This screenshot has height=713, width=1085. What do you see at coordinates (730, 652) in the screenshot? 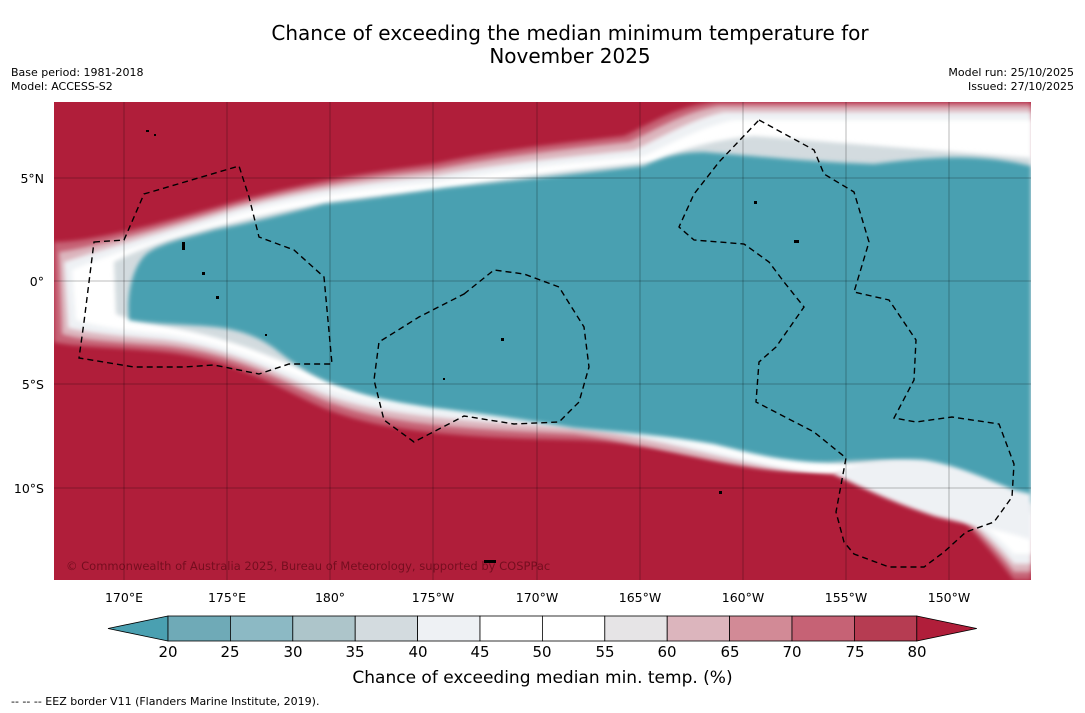
I see `colorbar-tick: 65` at bounding box center [730, 652].